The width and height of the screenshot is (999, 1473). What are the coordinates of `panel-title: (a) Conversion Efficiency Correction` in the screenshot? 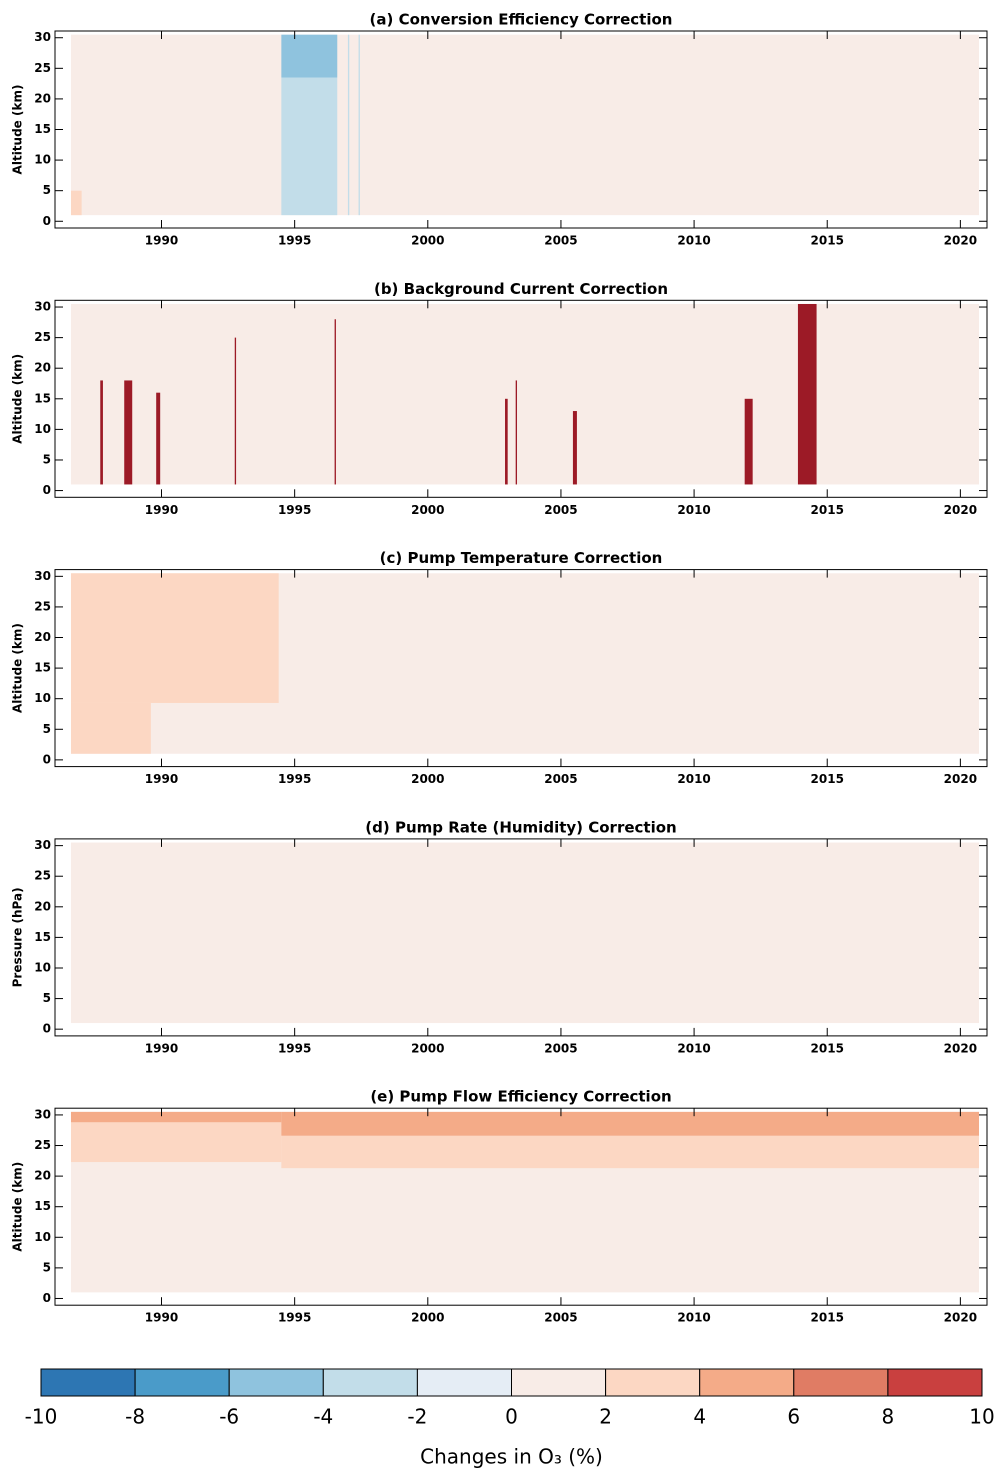 It's located at (521, 20).